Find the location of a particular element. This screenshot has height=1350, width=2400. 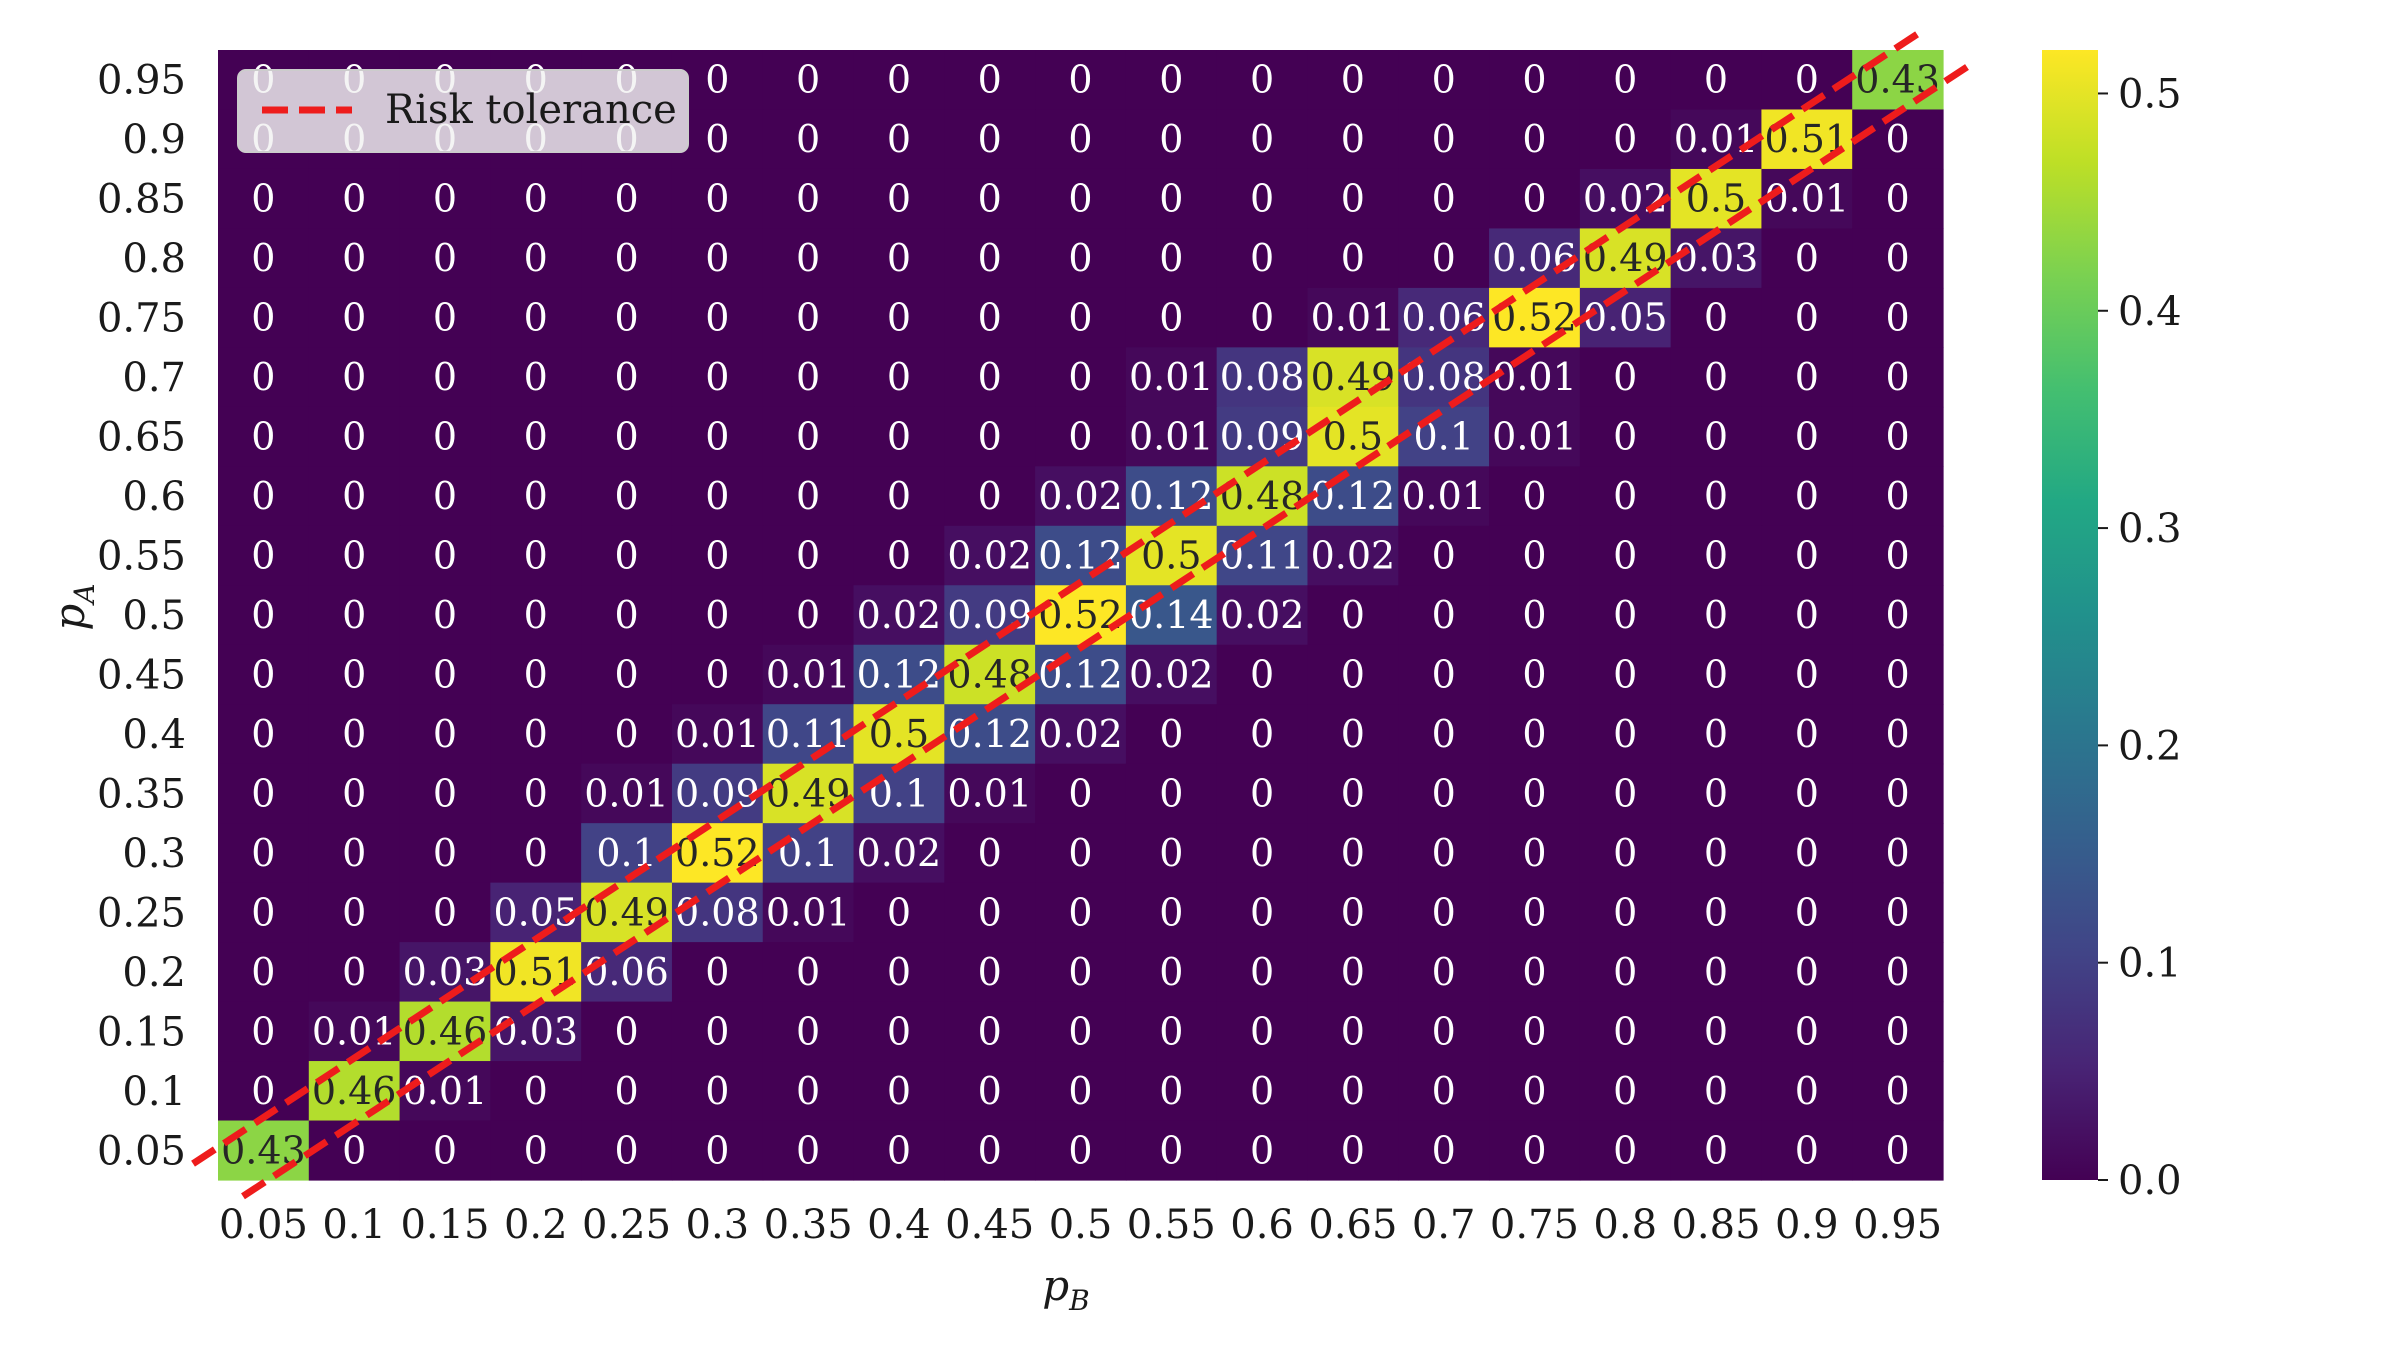

heatmap-cell-label: 0.02 is located at coordinates (899, 853).